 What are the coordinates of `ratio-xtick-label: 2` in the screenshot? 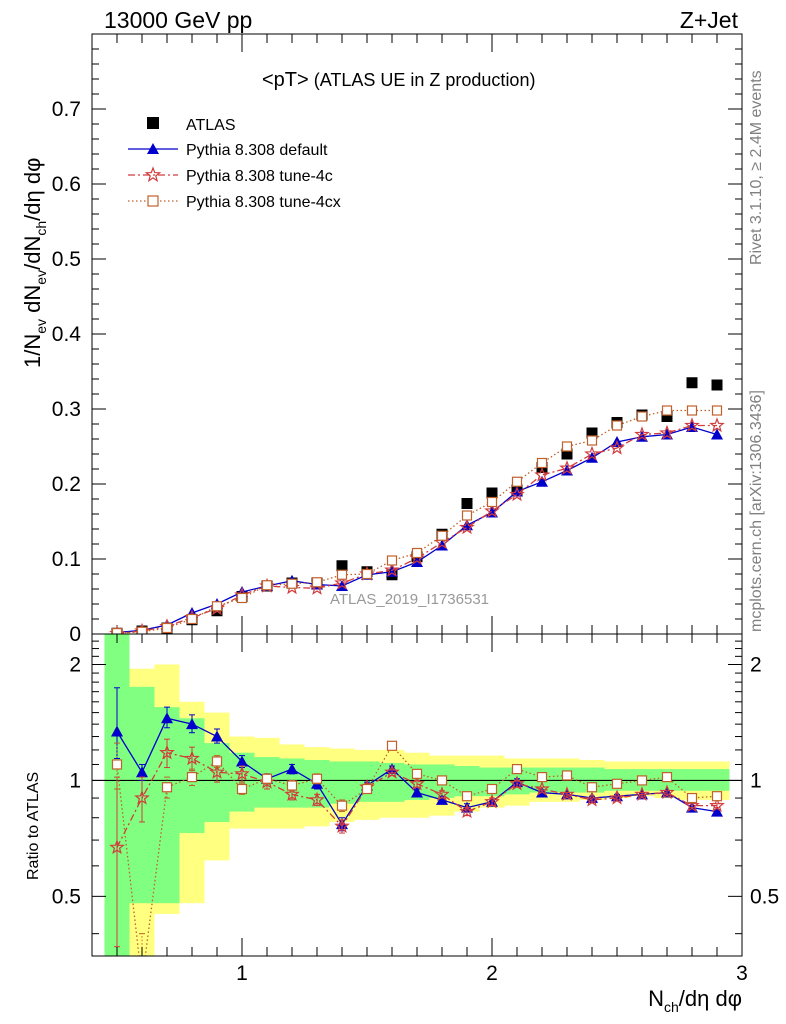 It's located at (492, 973).